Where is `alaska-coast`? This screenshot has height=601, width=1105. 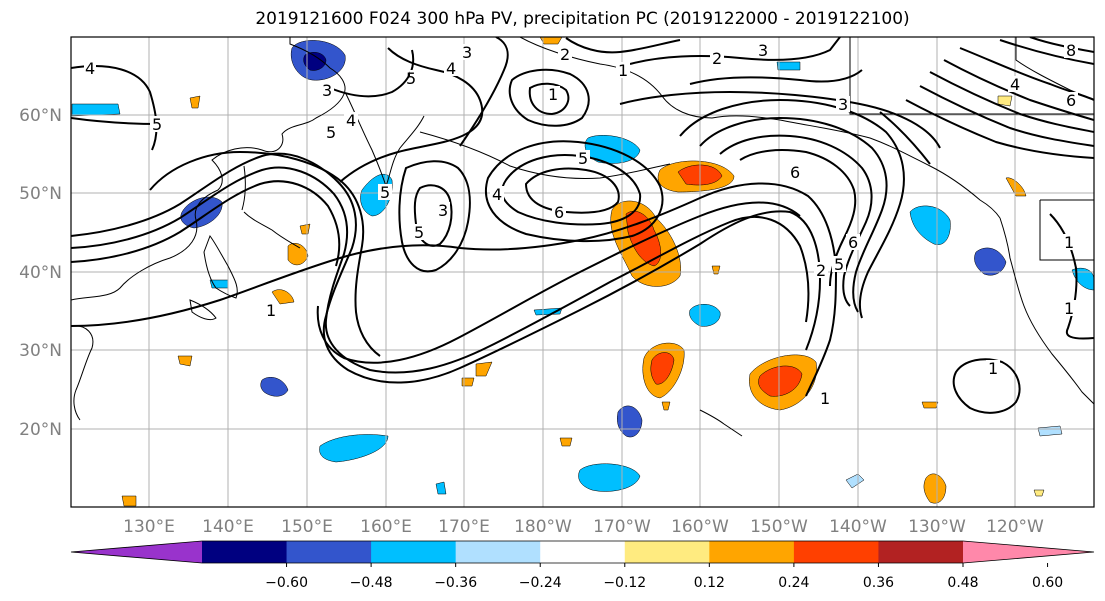
alaska-coast is located at coordinates (760, 128).